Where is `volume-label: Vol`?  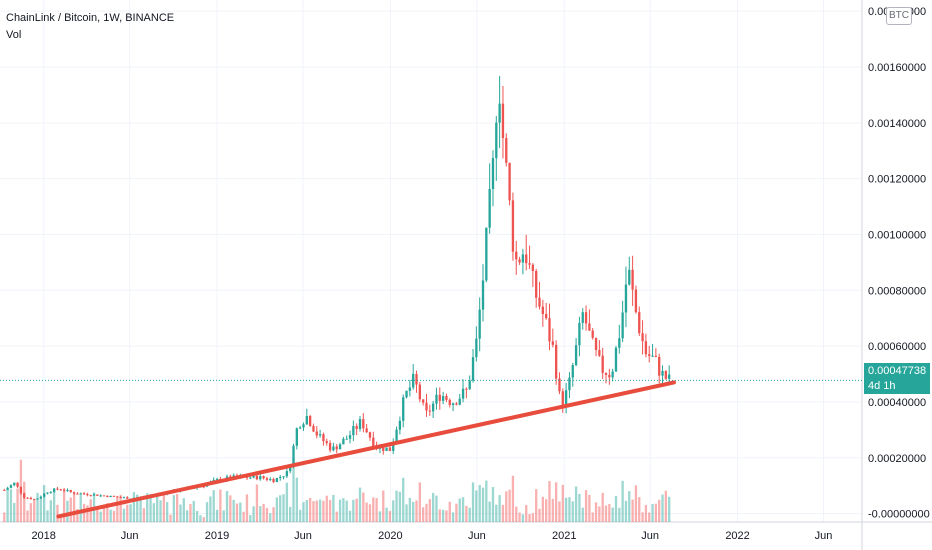
volume-label: Vol is located at coordinates (14, 35).